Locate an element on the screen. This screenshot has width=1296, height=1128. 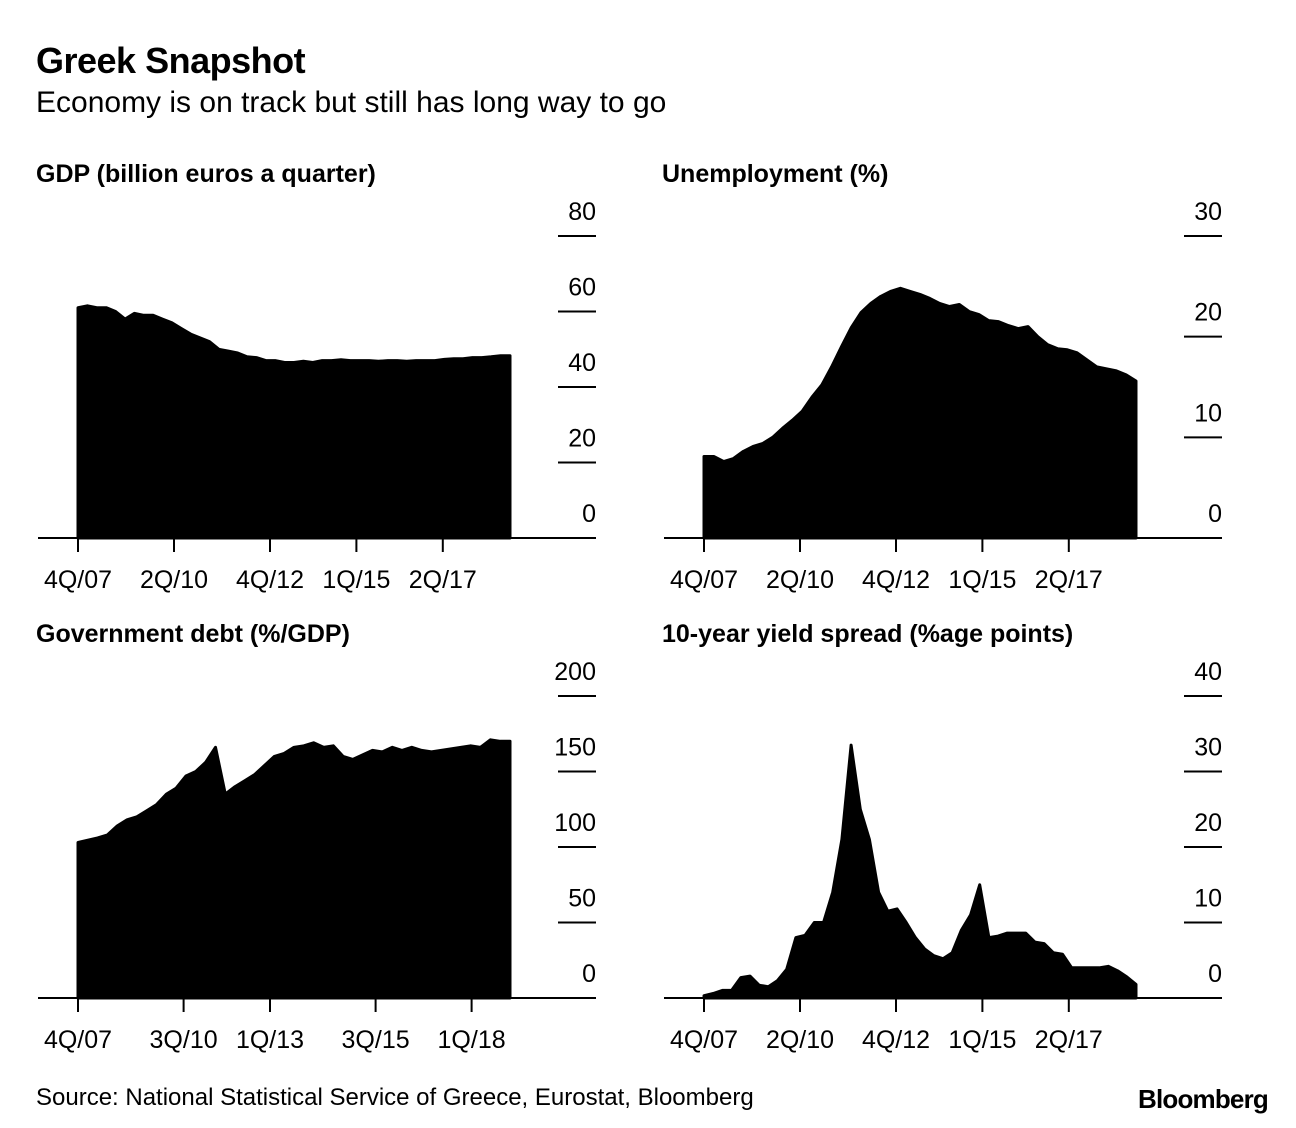
chart-title: Unemployment (%) is located at coordinates (775, 174).